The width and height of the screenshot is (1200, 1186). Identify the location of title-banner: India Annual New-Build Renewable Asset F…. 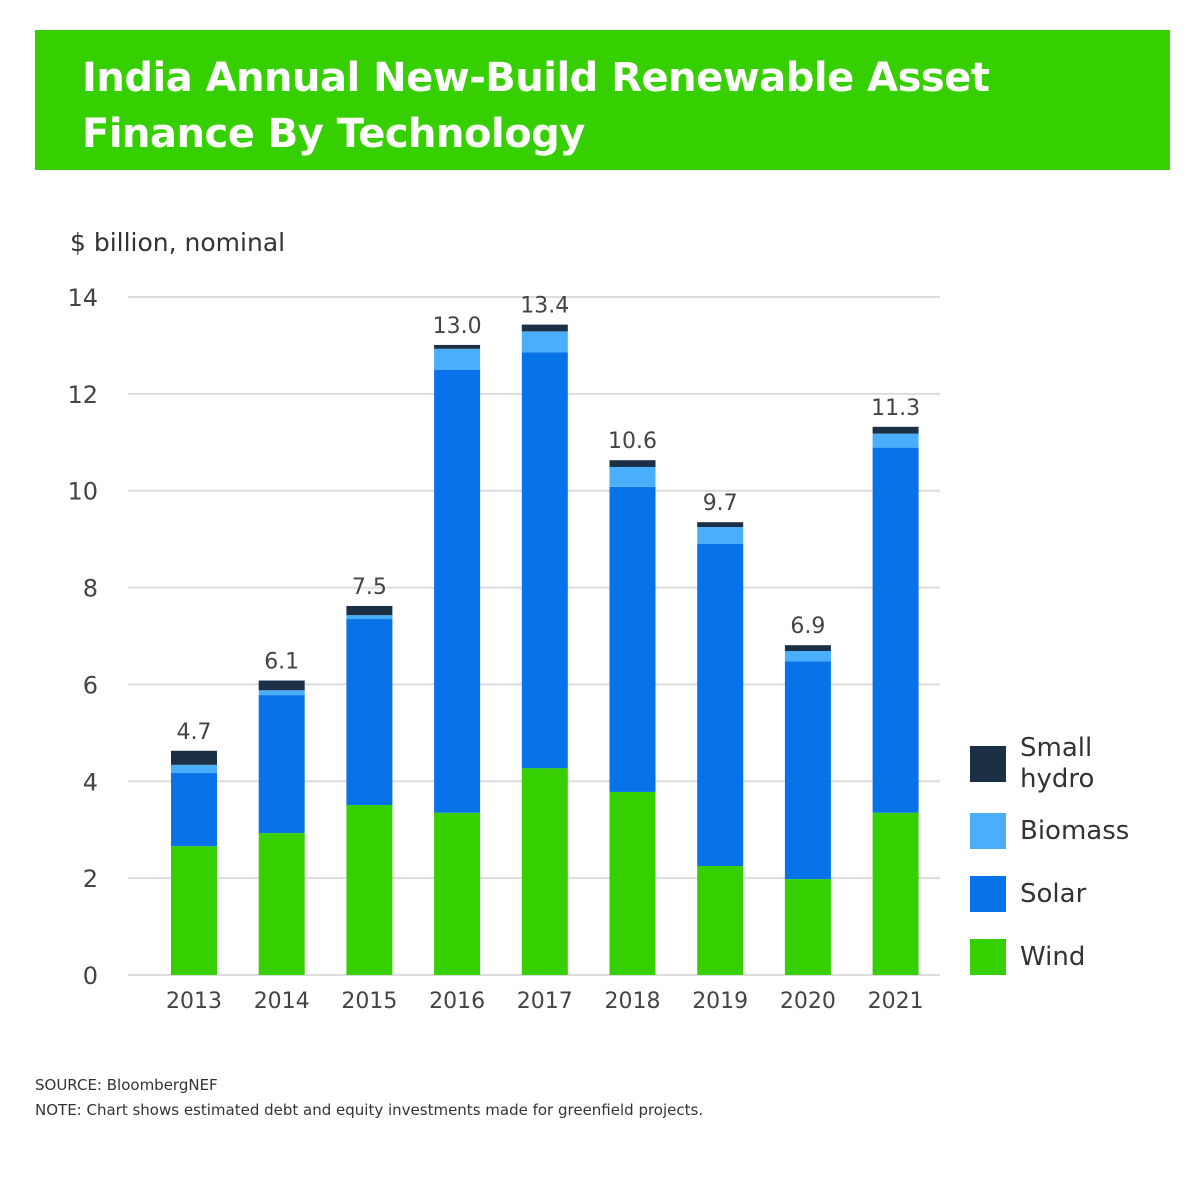
(602, 100).